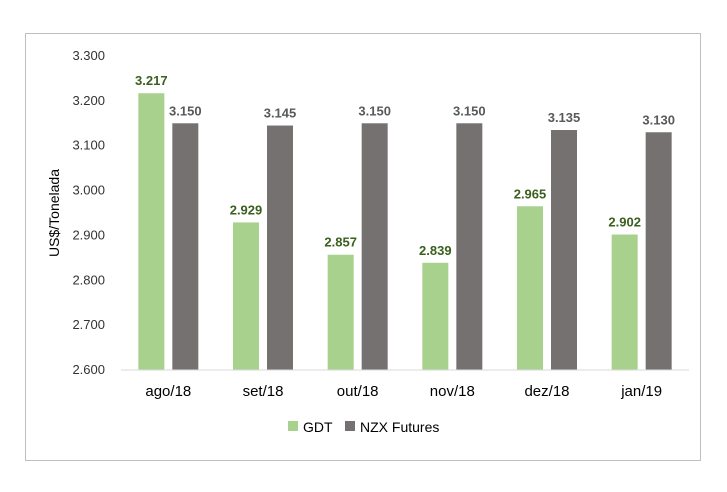 This screenshot has width=727, height=492. I want to click on y-tick-label: 3.200, so click(88, 100).